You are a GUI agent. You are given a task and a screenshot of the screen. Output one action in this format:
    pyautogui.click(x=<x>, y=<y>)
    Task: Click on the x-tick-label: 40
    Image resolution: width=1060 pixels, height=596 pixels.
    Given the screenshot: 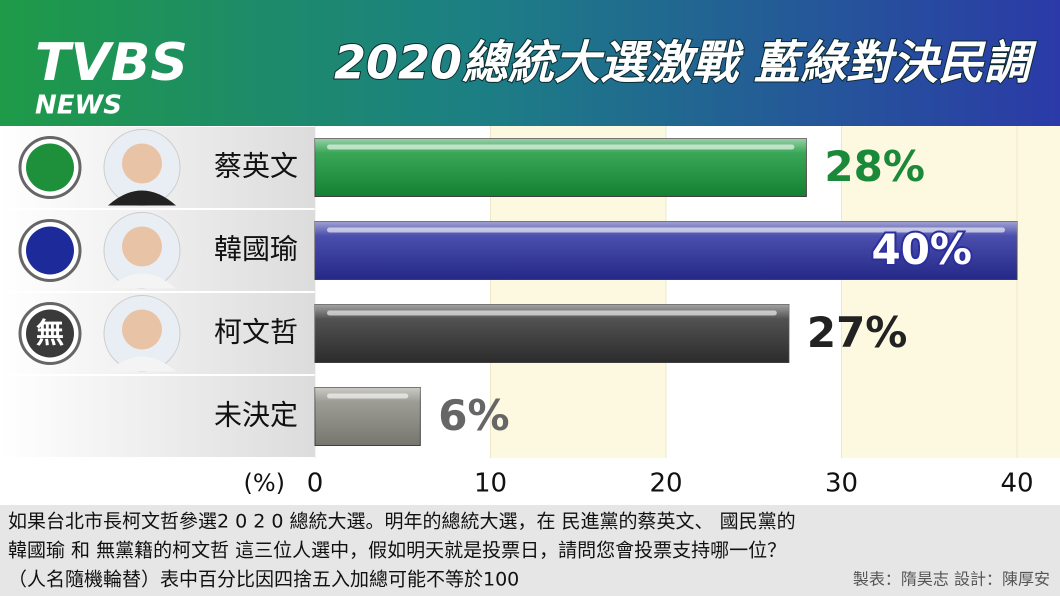 What is the action you would take?
    pyautogui.click(x=1016, y=484)
    